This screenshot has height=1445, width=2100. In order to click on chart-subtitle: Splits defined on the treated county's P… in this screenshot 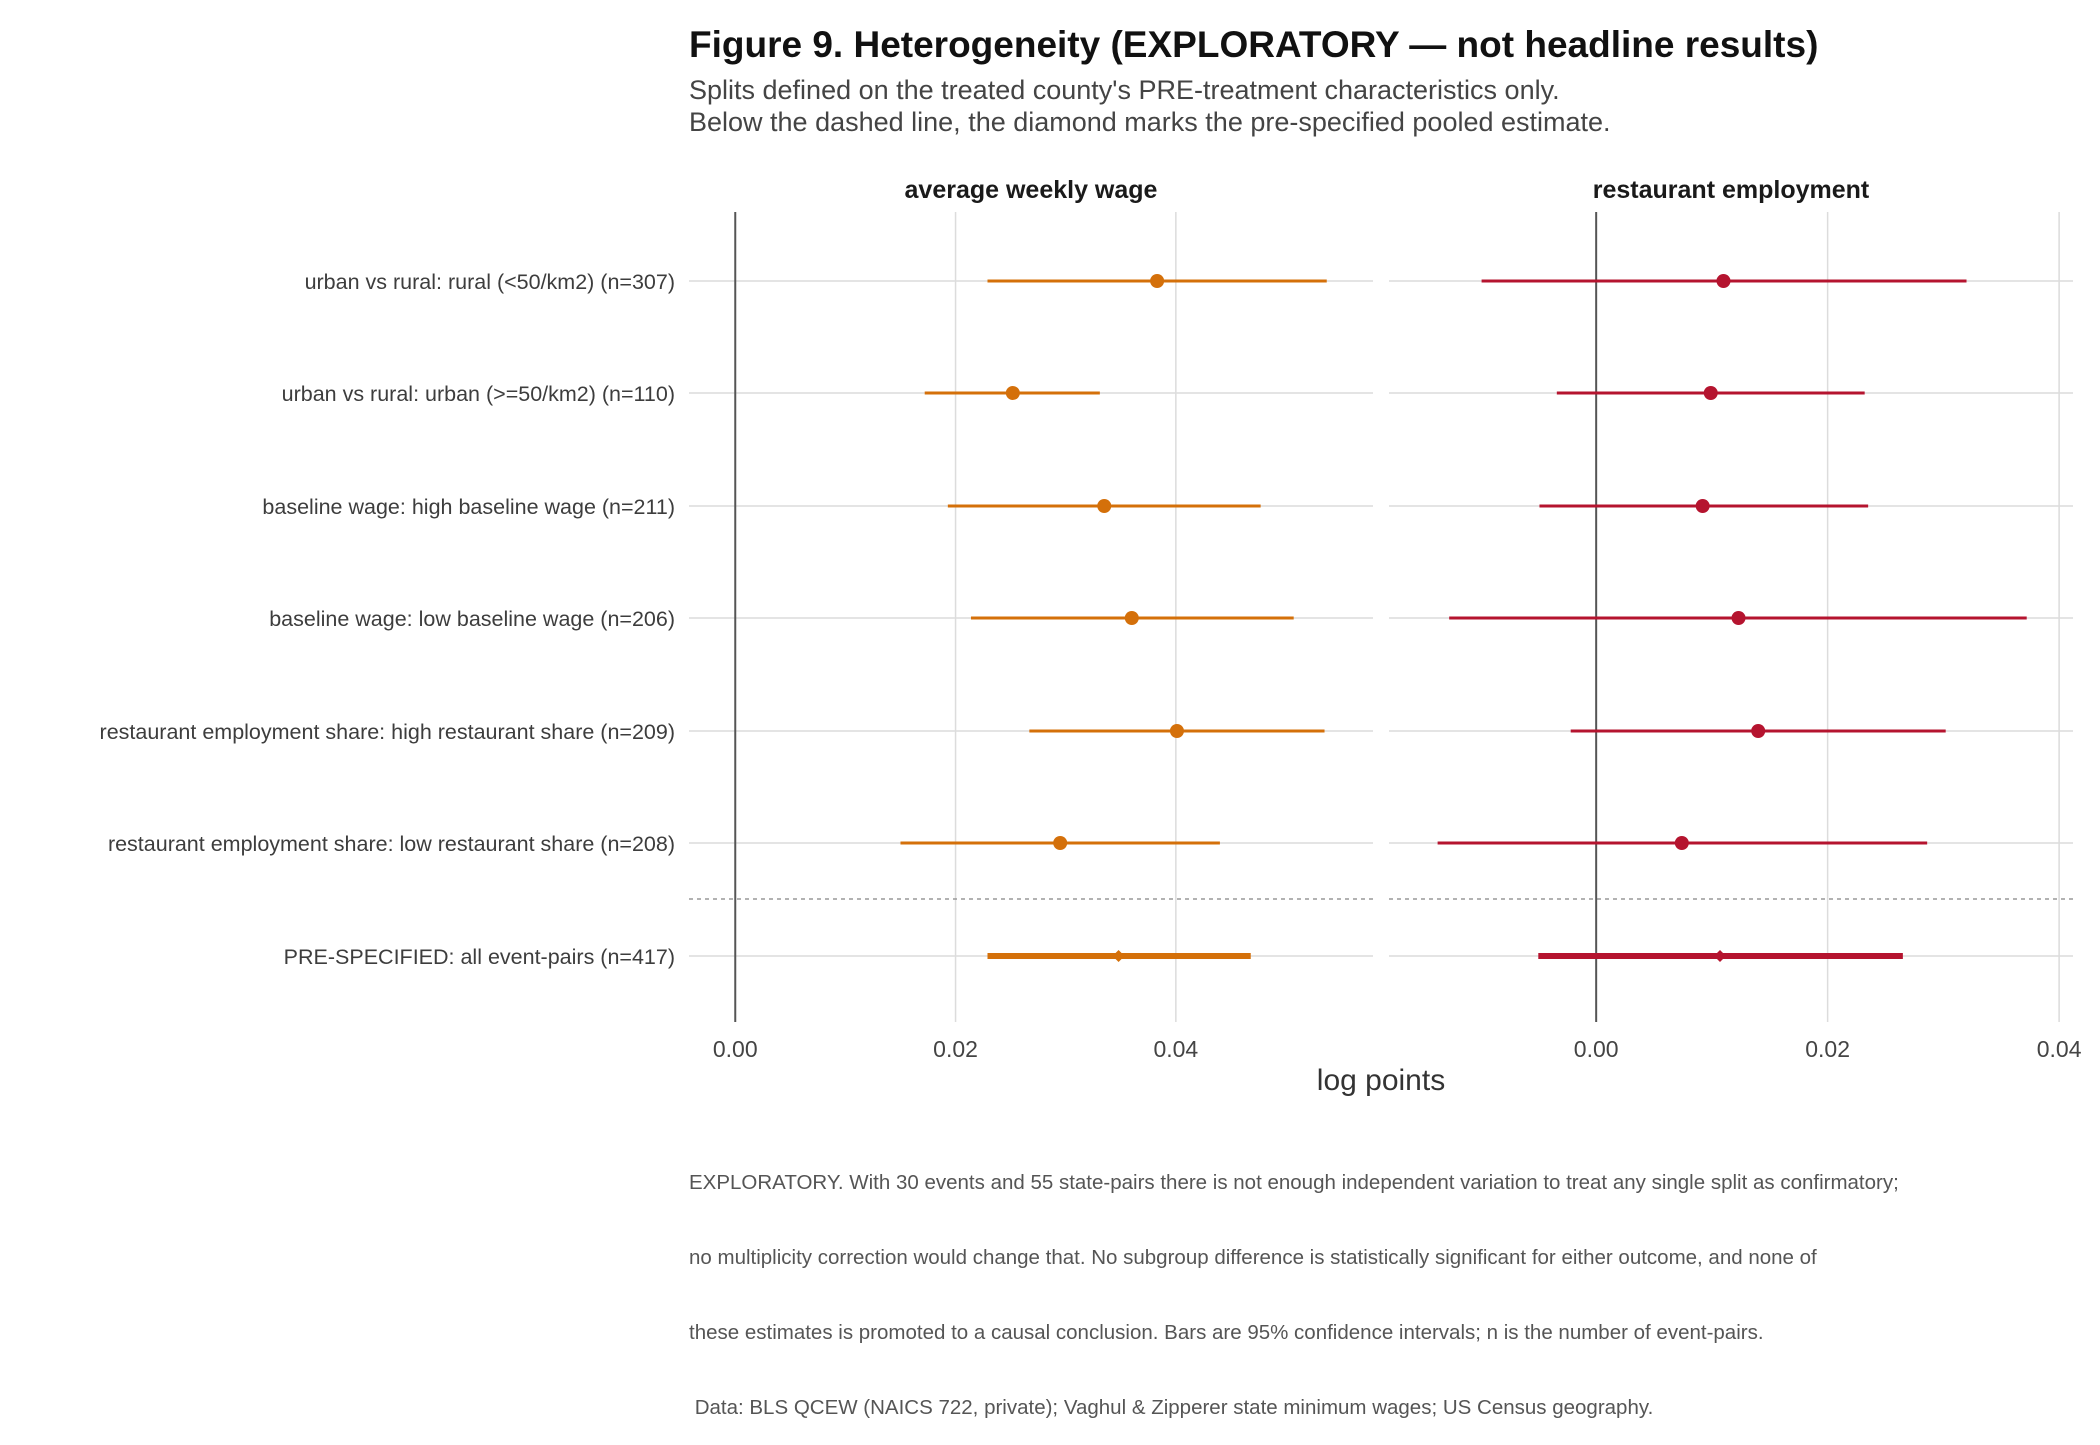, I will do `click(1150, 106)`.